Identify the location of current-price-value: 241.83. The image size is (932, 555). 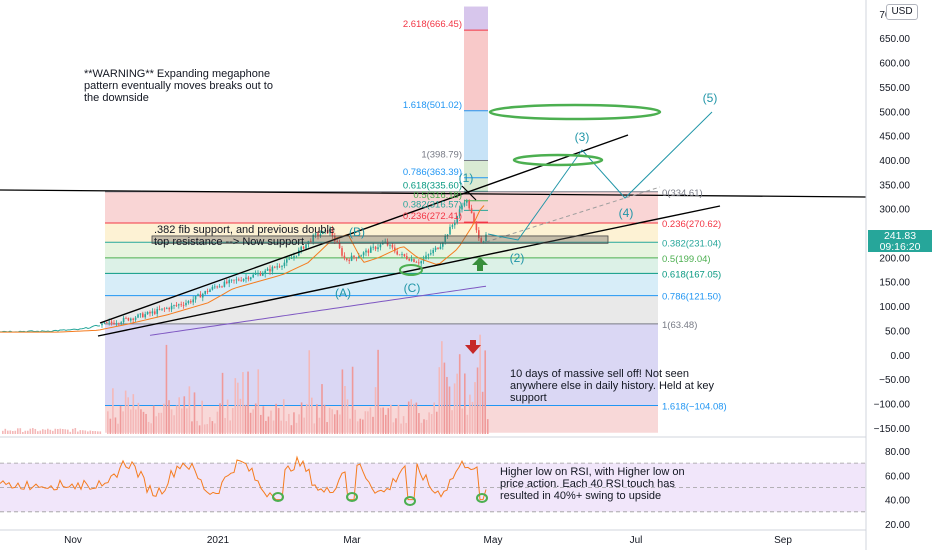
(900, 236).